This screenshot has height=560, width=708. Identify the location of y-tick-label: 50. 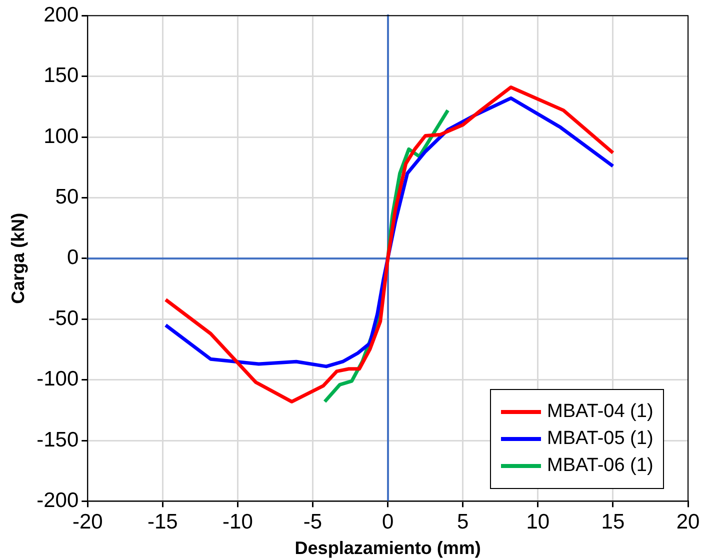
(67, 196).